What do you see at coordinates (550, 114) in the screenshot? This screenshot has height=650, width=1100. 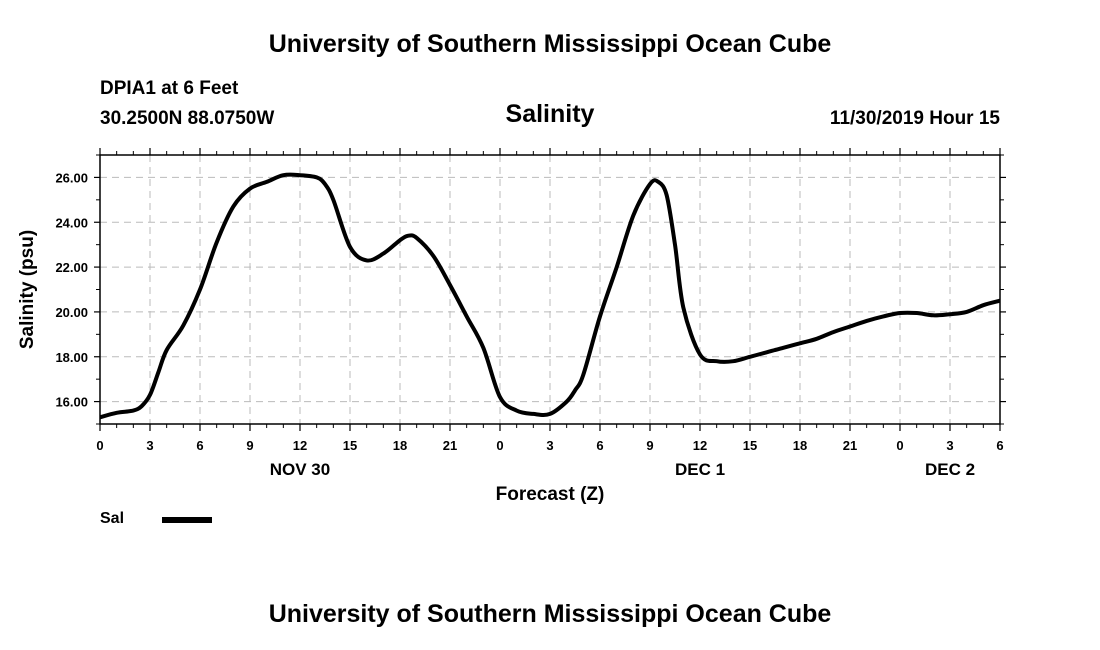 I see `chart-title: Salinity` at bounding box center [550, 114].